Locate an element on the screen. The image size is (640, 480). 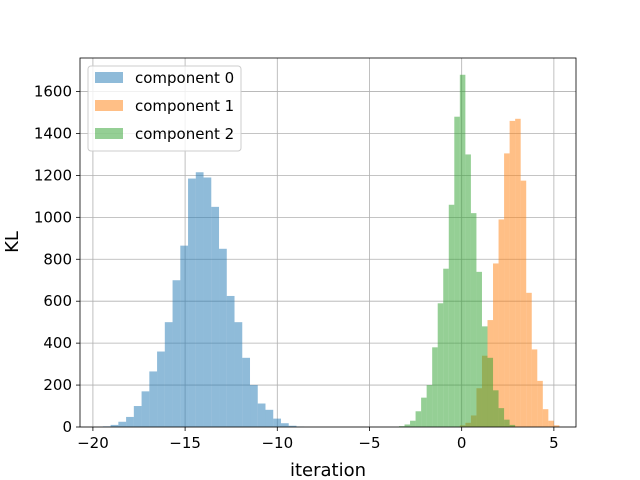
y-axis-label: KL is located at coordinates (12, 242).